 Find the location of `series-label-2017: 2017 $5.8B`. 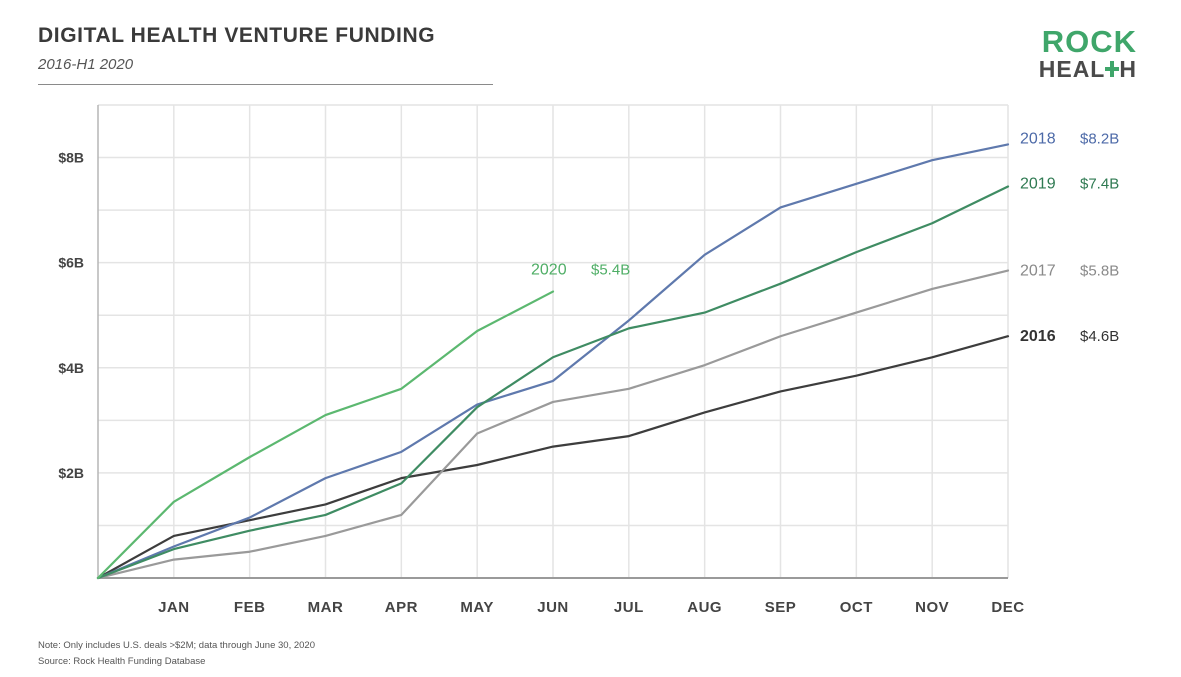

series-label-2017: 2017 $5.8B is located at coordinates (1069, 271).